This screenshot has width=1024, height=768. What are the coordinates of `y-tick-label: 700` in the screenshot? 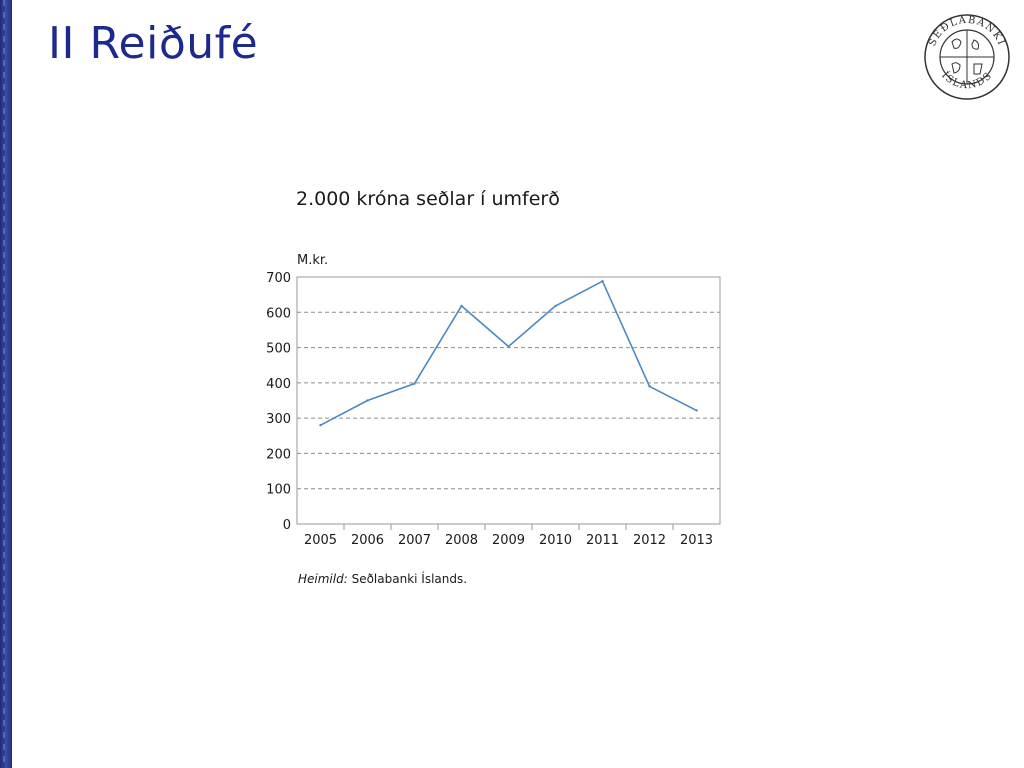 It's located at (278, 278).